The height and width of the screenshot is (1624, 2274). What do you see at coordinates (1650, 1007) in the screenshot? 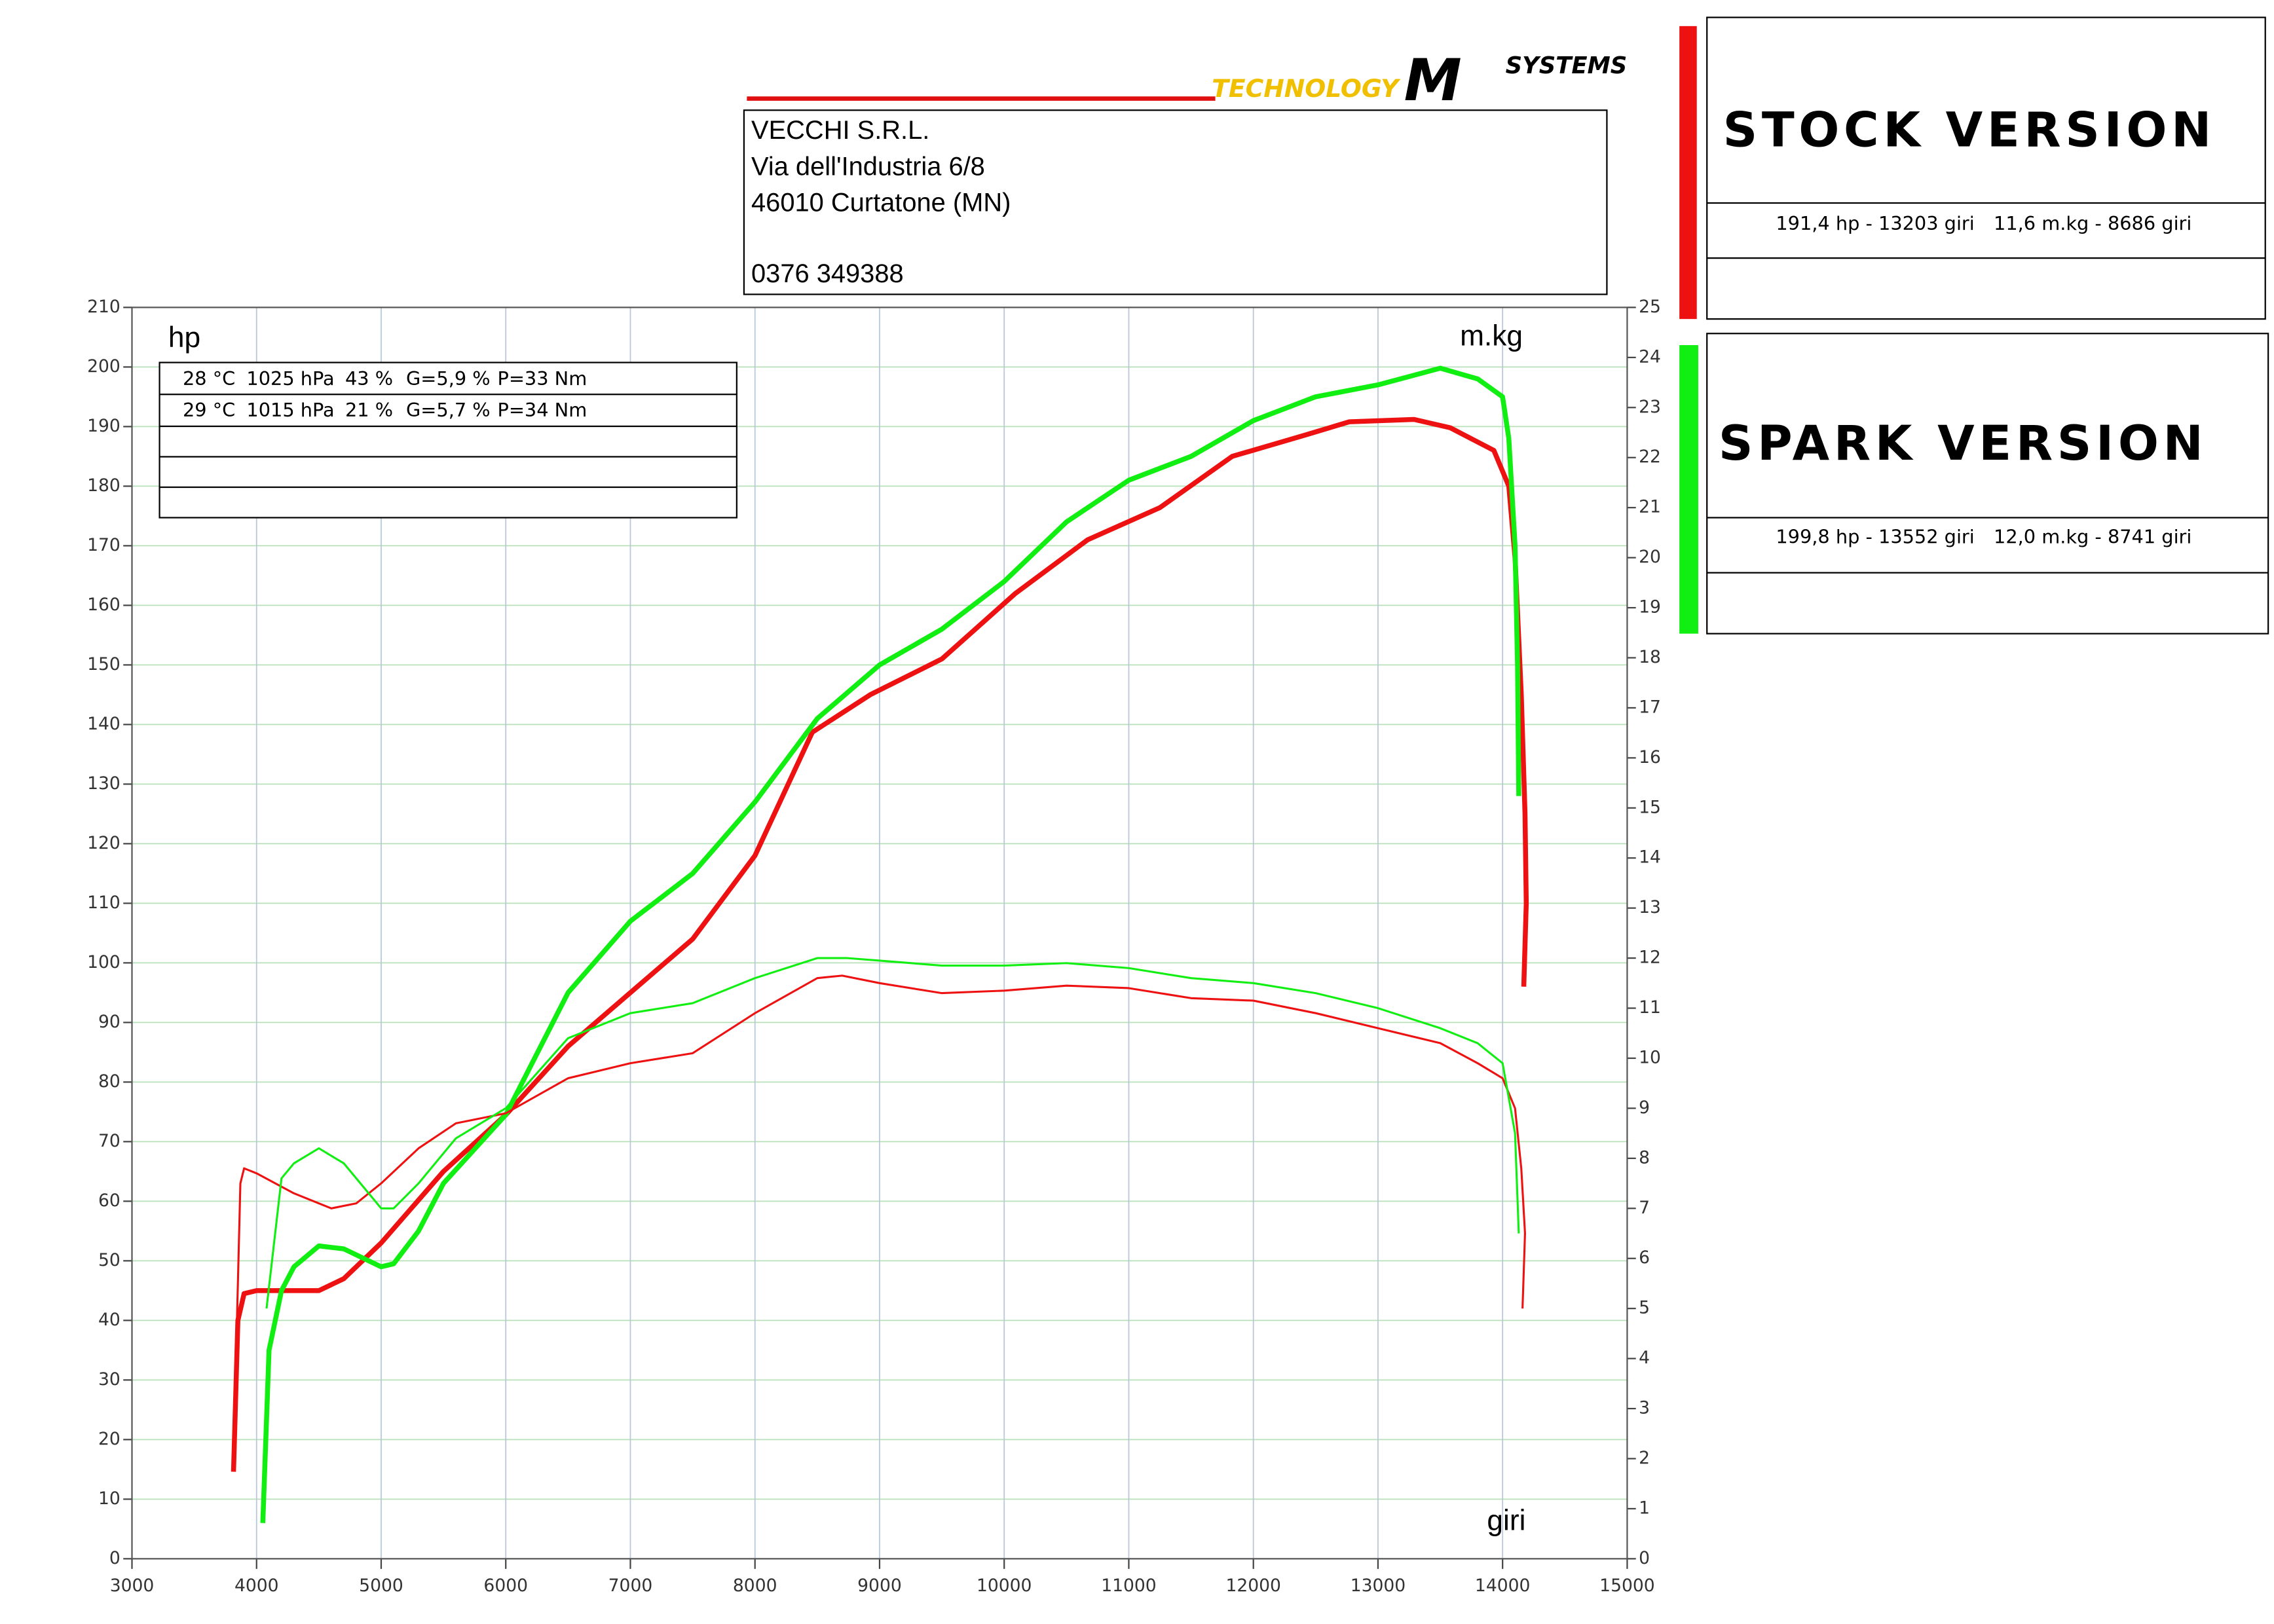
I see `y2-tick-label: 11` at bounding box center [1650, 1007].